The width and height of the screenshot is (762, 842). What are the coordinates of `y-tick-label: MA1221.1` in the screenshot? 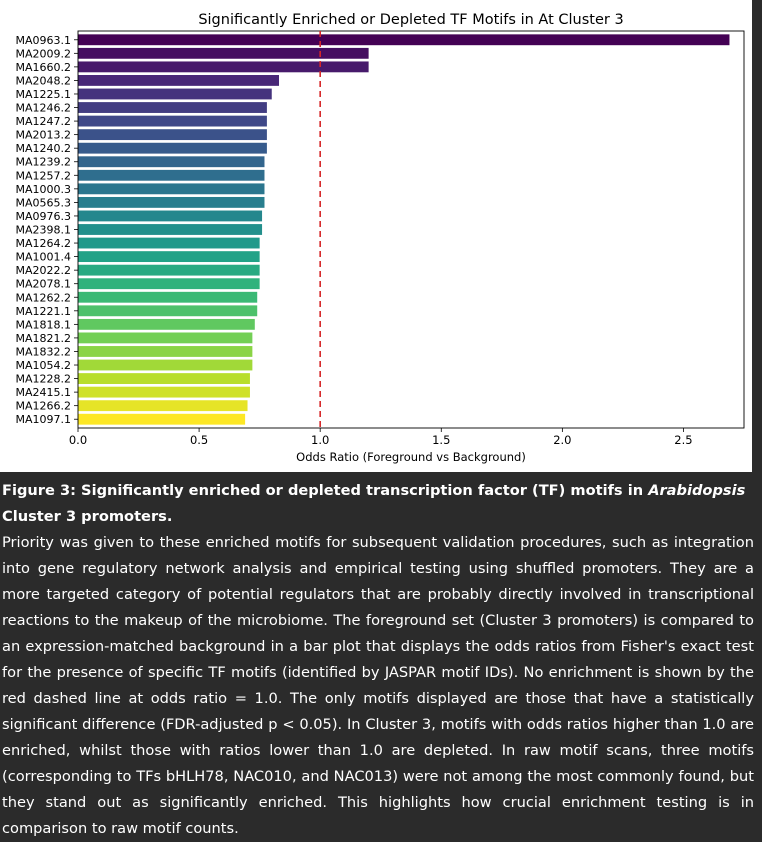 It's located at (43, 311).